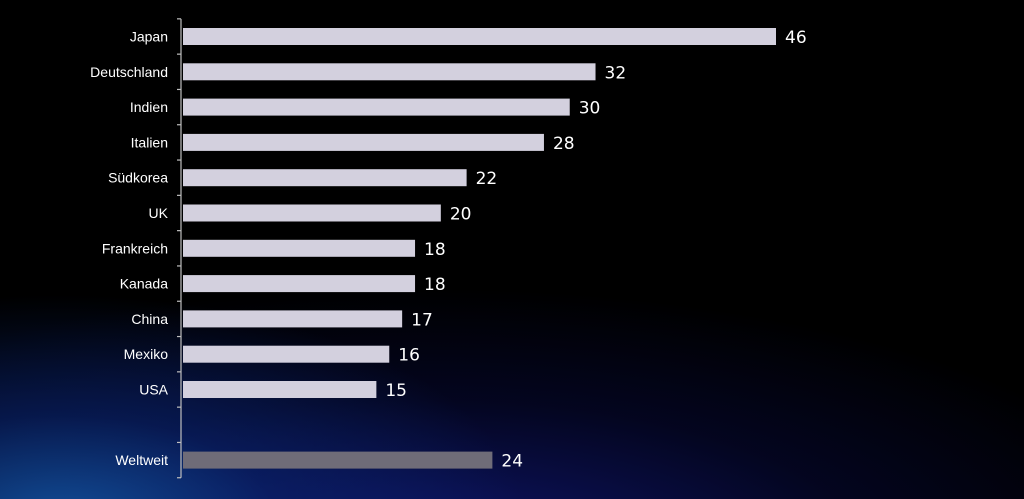  I want to click on value-label: 28, so click(564, 144).